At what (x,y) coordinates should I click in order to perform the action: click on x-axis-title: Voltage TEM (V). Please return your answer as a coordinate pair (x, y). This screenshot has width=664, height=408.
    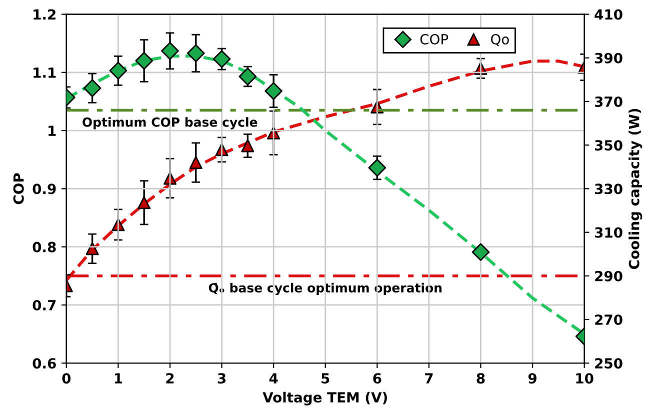
    Looking at the image, I should click on (324, 399).